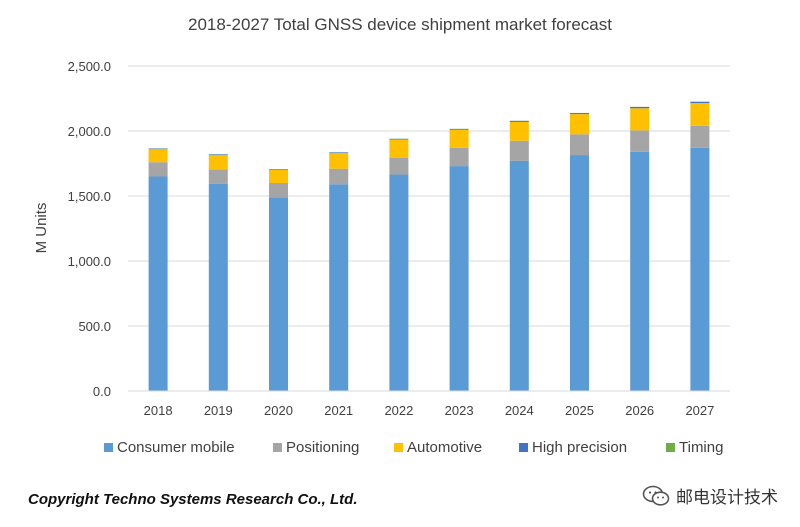 The height and width of the screenshot is (527, 800). Describe the element at coordinates (519, 131) in the screenshot. I see `bar-automotive-2024` at that location.